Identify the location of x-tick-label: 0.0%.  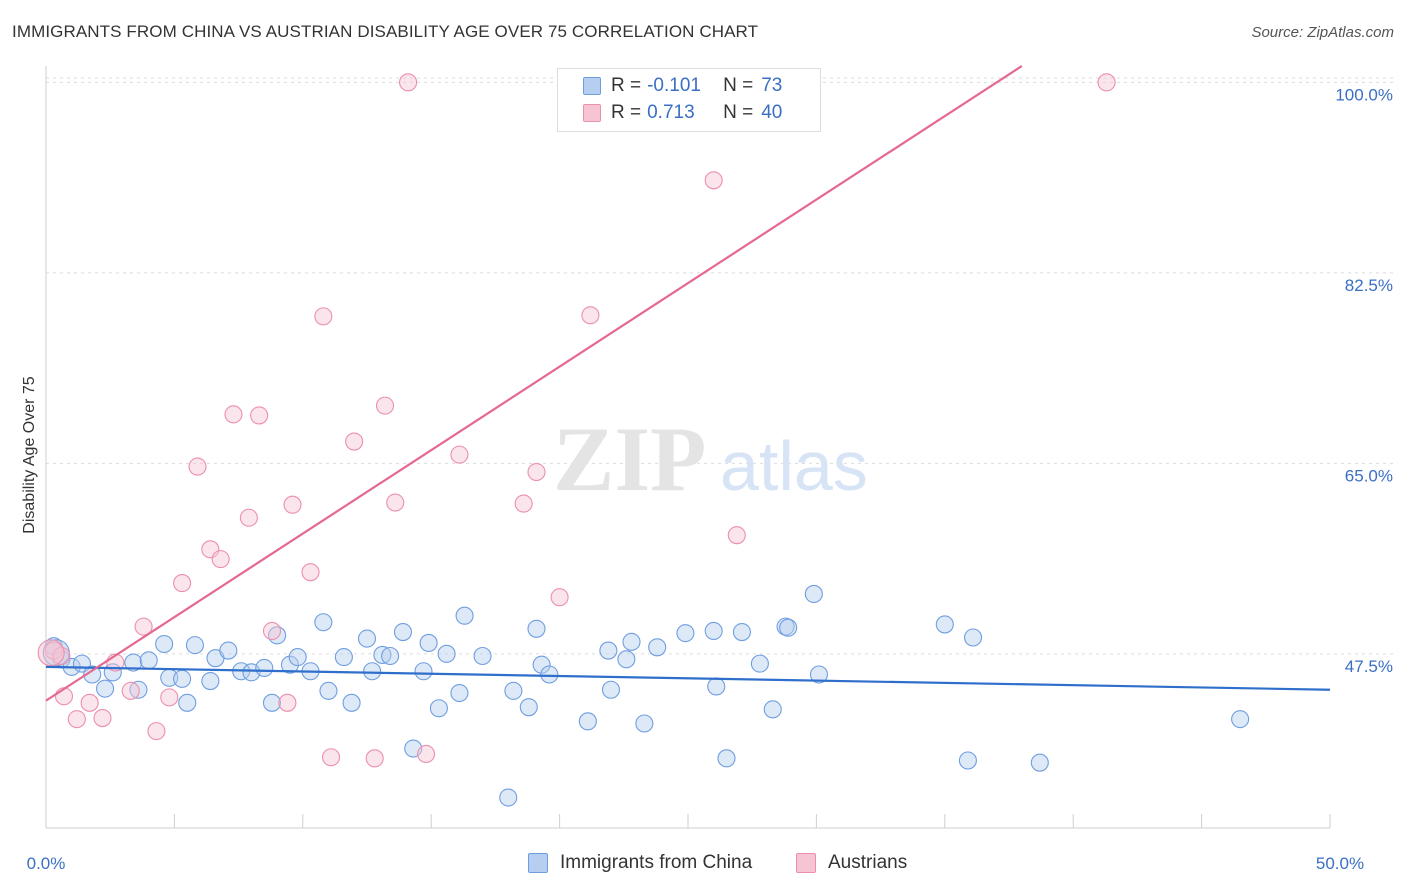
(46, 863).